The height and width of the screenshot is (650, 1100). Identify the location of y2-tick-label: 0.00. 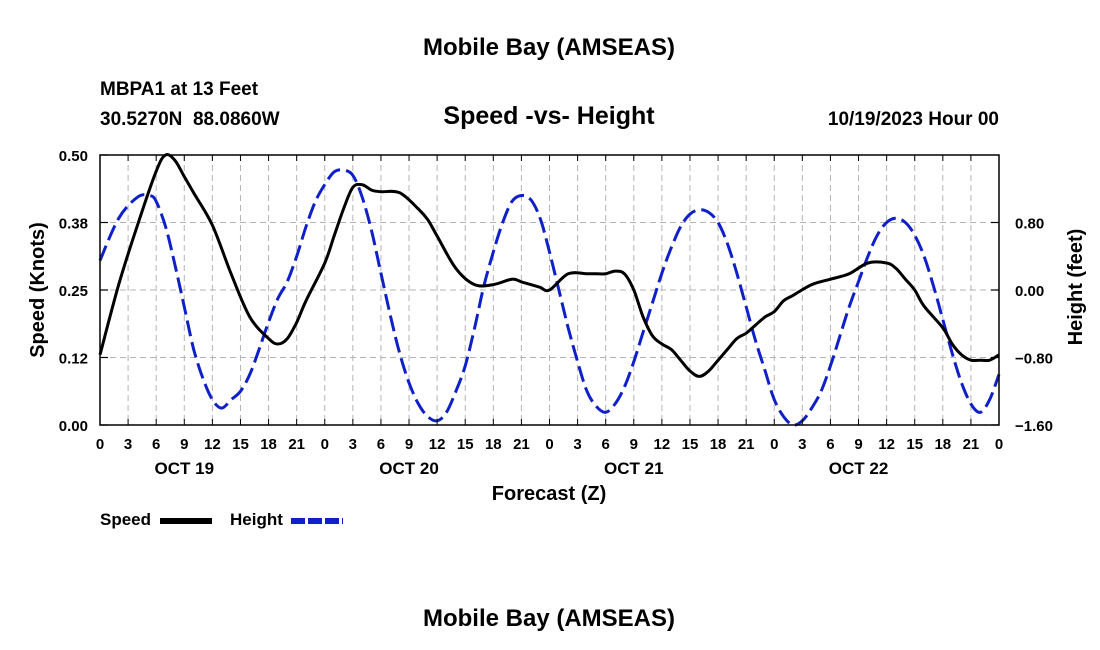
(1029, 291).